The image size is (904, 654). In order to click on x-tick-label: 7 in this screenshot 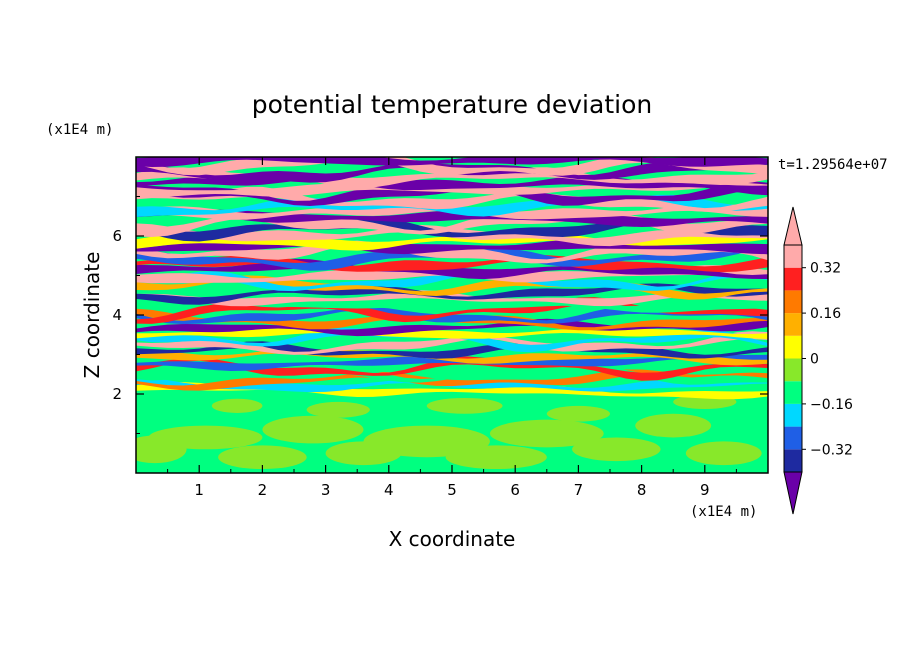, I will do `click(579, 490)`.